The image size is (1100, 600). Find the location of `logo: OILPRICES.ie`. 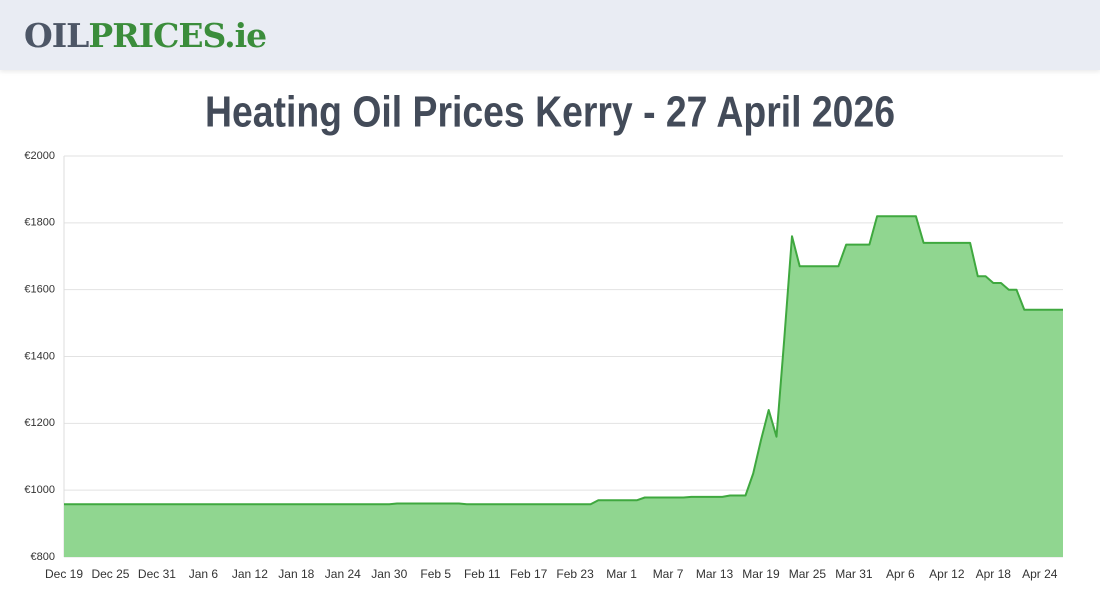

logo: OILPRICES.ie is located at coordinates (145, 35).